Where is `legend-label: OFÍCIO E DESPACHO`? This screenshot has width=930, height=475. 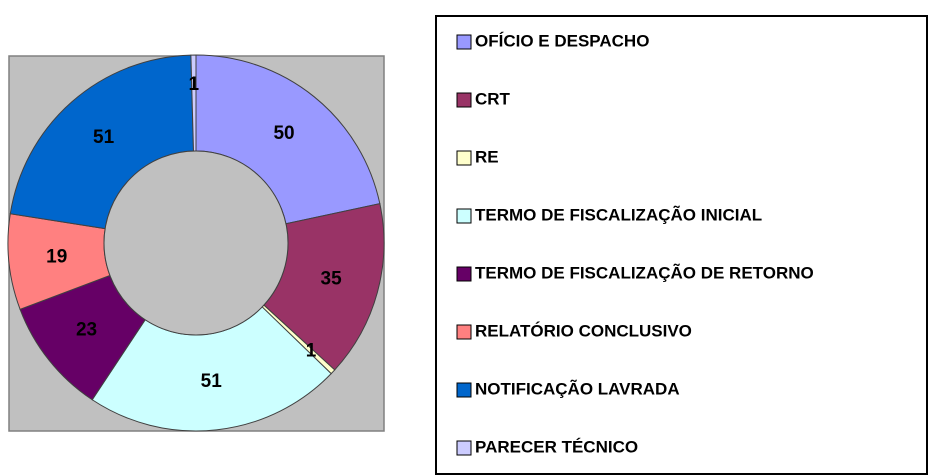 legend-label: OFÍCIO E DESPACHO is located at coordinates (562, 40).